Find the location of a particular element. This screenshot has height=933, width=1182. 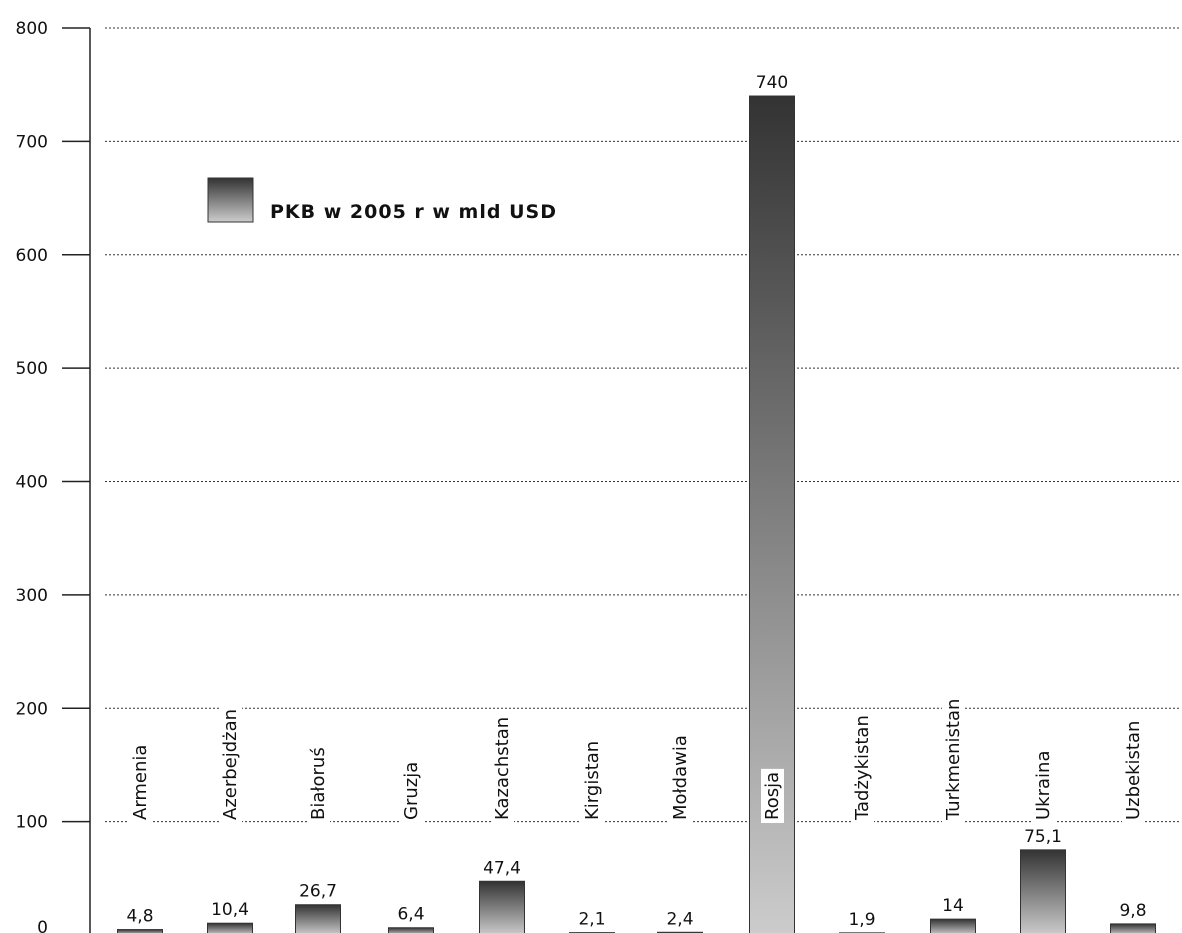

category-label: Ukraina is located at coordinates (1043, 785).